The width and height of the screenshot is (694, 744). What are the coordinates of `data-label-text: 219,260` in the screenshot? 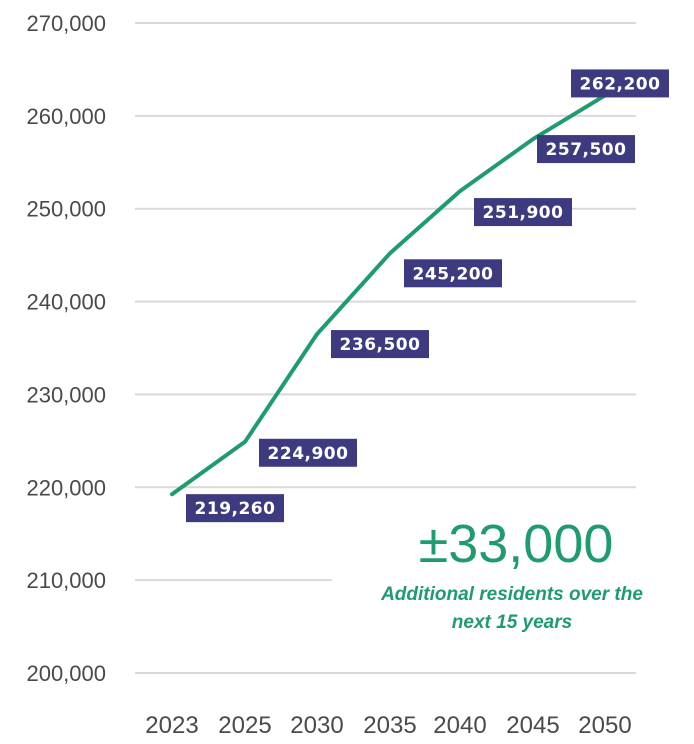 It's located at (235, 509).